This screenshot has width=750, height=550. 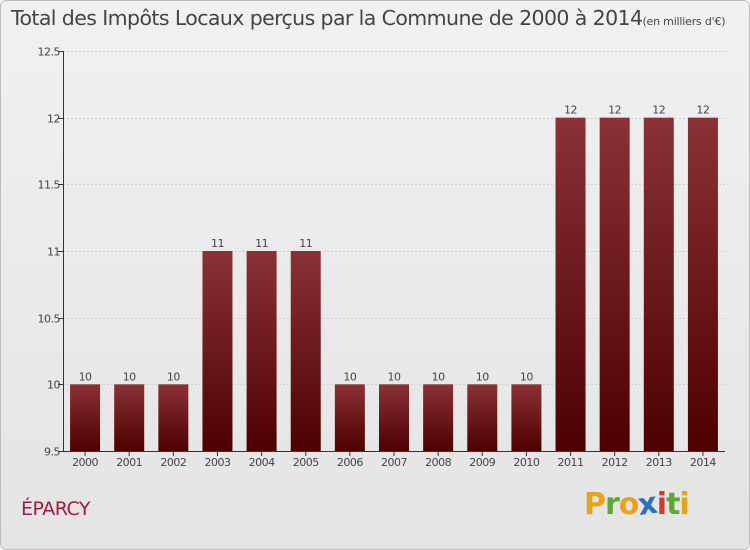 What do you see at coordinates (49, 319) in the screenshot?
I see `y-tick-label: 10.5` at bounding box center [49, 319].